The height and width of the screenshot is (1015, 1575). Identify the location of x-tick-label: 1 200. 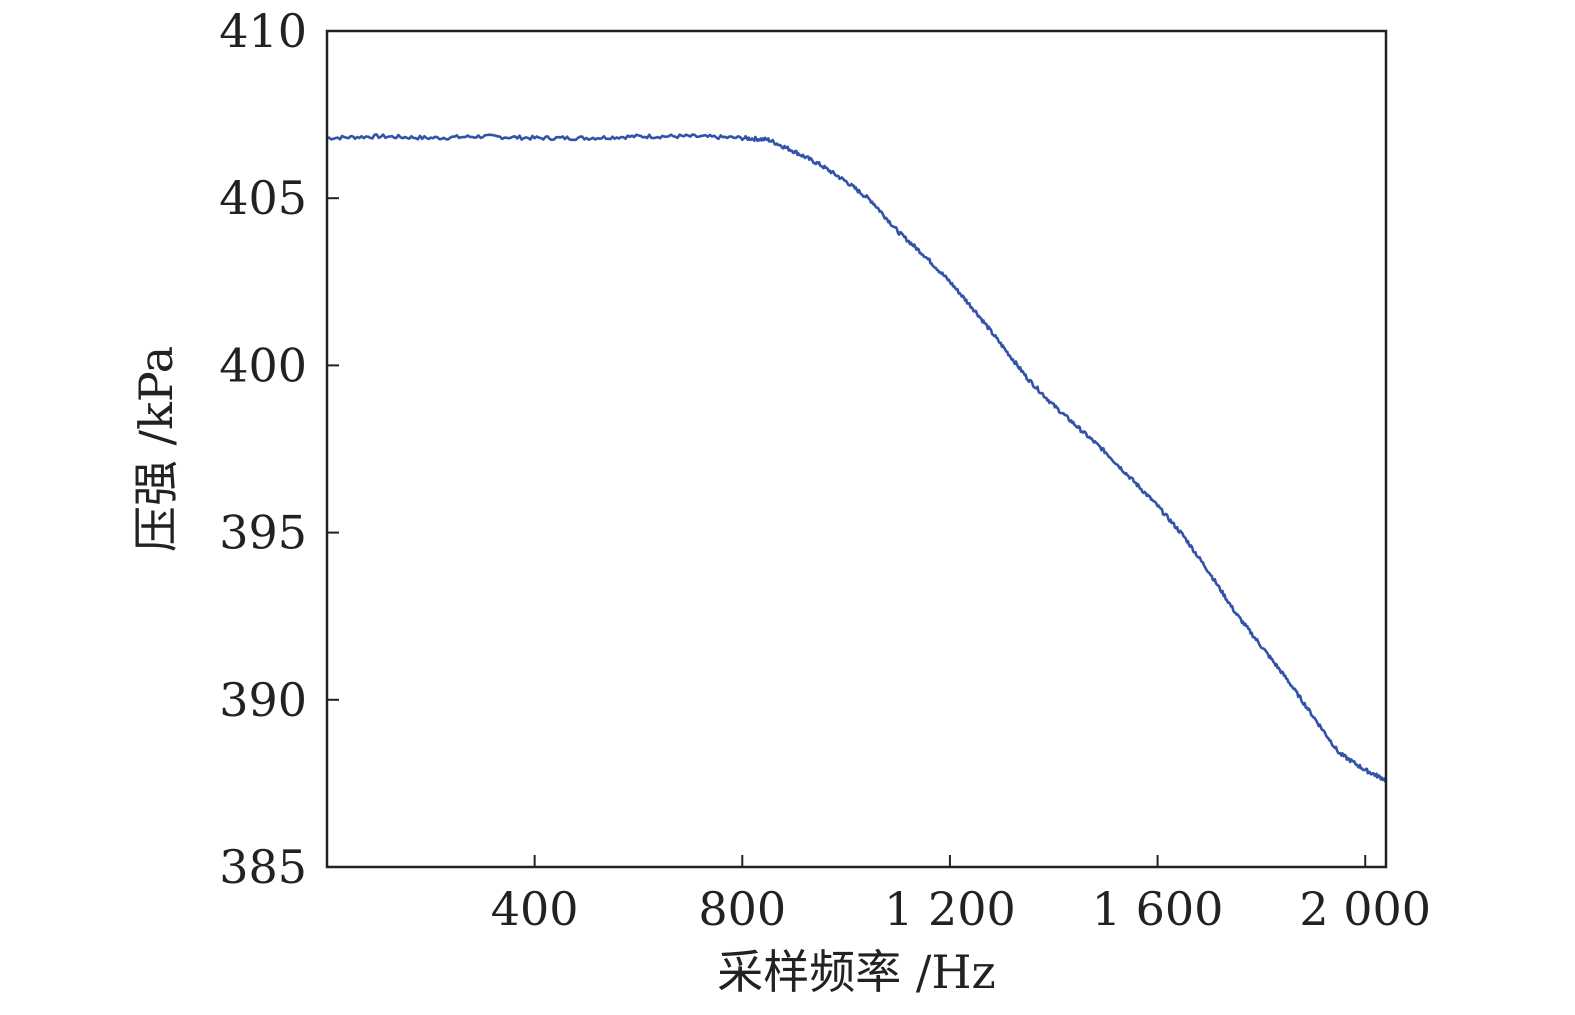
(950, 909).